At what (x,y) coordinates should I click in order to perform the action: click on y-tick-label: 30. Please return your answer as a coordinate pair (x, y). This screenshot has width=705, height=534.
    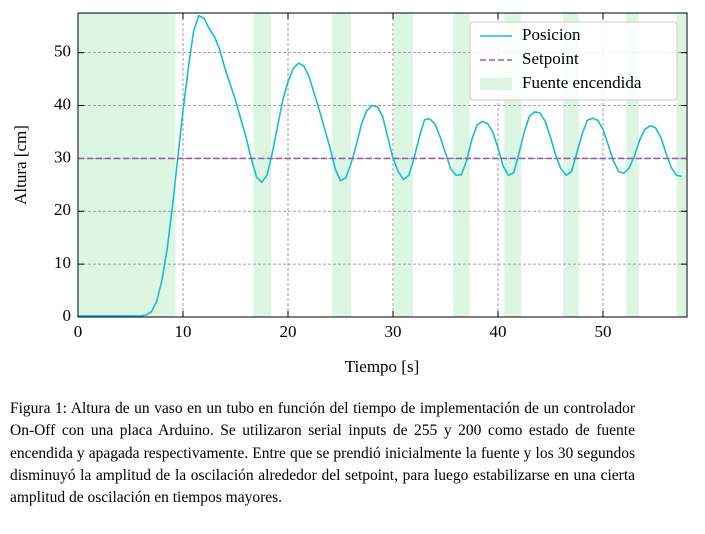
    Looking at the image, I should click on (62, 156).